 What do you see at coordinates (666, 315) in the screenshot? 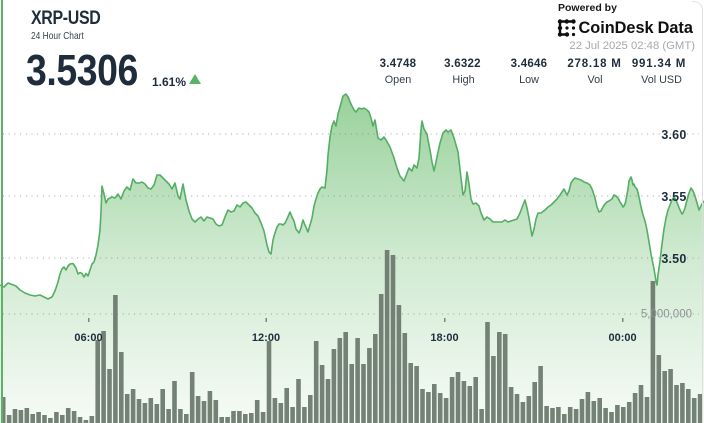
I see `svg-text: 5,000,000` at bounding box center [666, 315].